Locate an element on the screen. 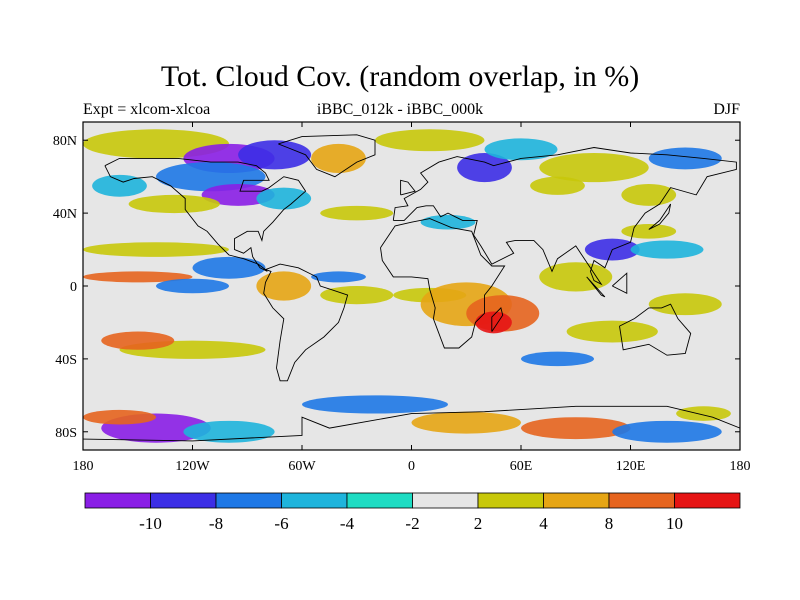 This screenshot has height=600, width=800. colorbar-label: -10 is located at coordinates (150, 523).